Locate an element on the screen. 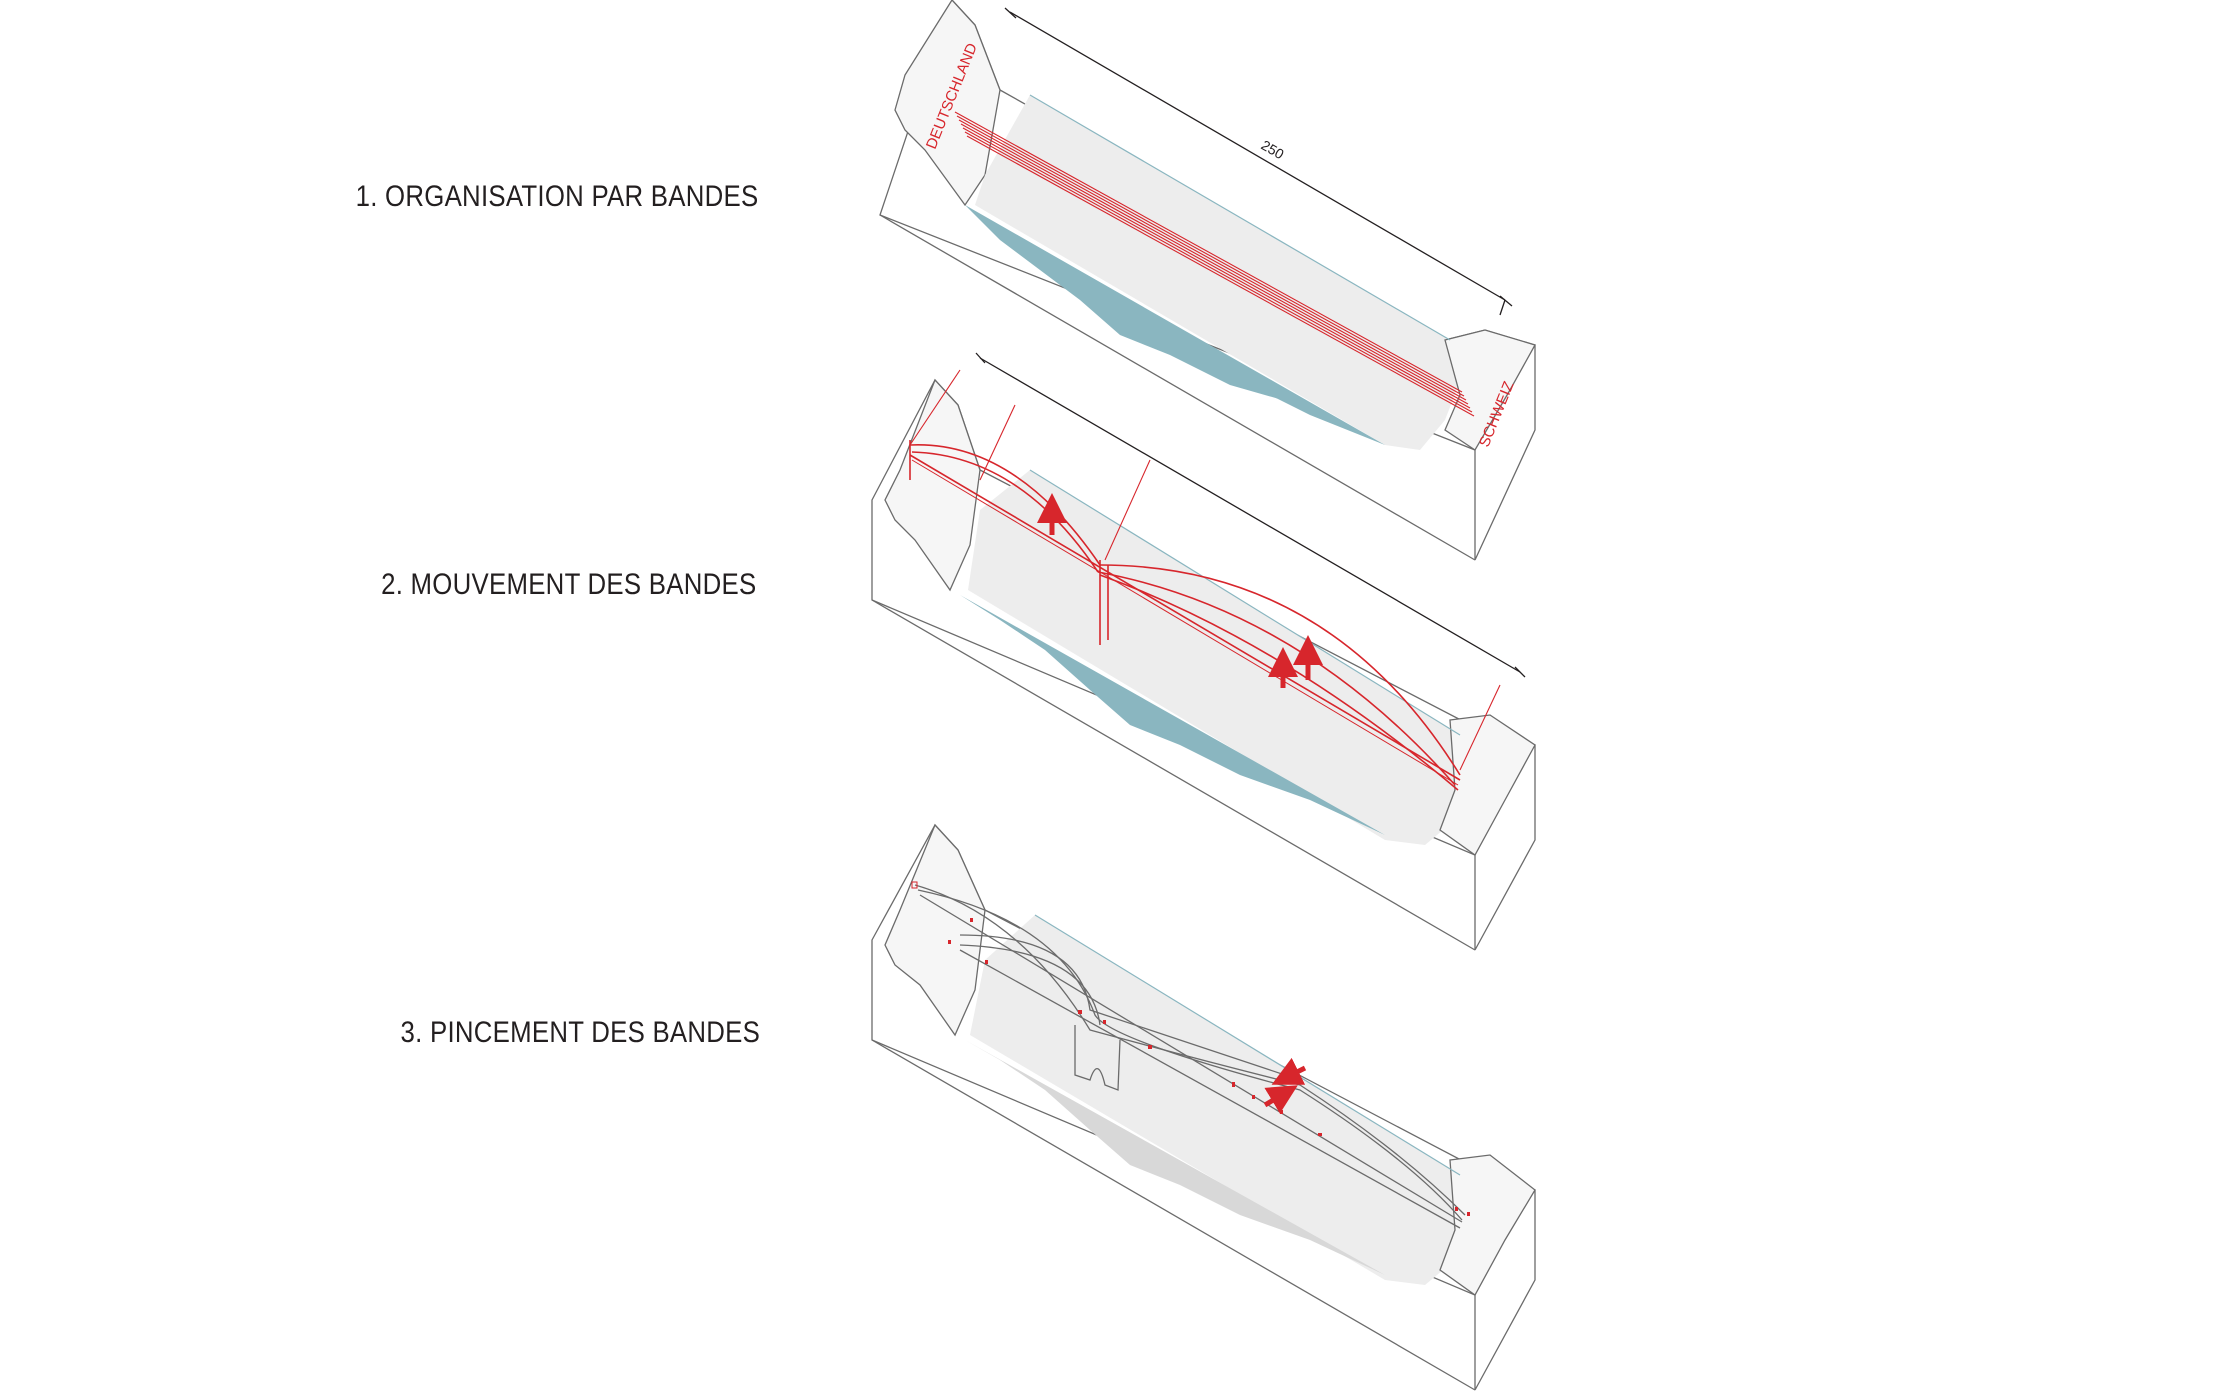  block-1-terrain is located at coordinates (1207, 280).